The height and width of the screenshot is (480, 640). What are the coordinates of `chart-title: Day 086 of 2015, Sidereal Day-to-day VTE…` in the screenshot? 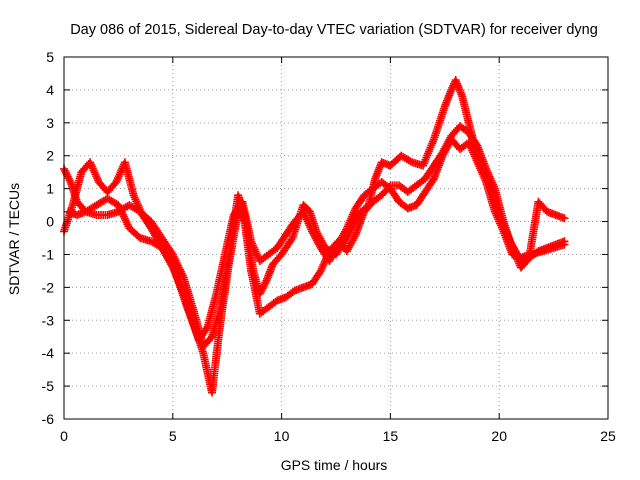 It's located at (334, 30).